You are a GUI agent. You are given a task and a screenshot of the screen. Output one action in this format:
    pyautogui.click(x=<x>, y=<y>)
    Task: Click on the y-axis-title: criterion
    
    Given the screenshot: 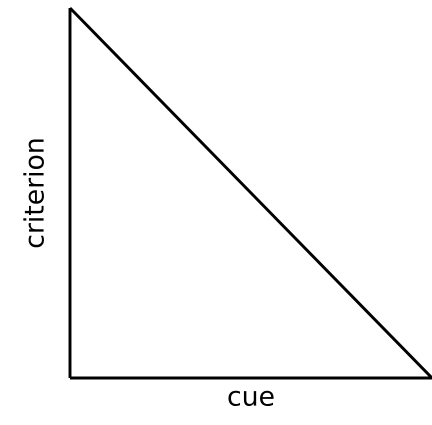 What is the action you would take?
    pyautogui.click(x=33, y=194)
    